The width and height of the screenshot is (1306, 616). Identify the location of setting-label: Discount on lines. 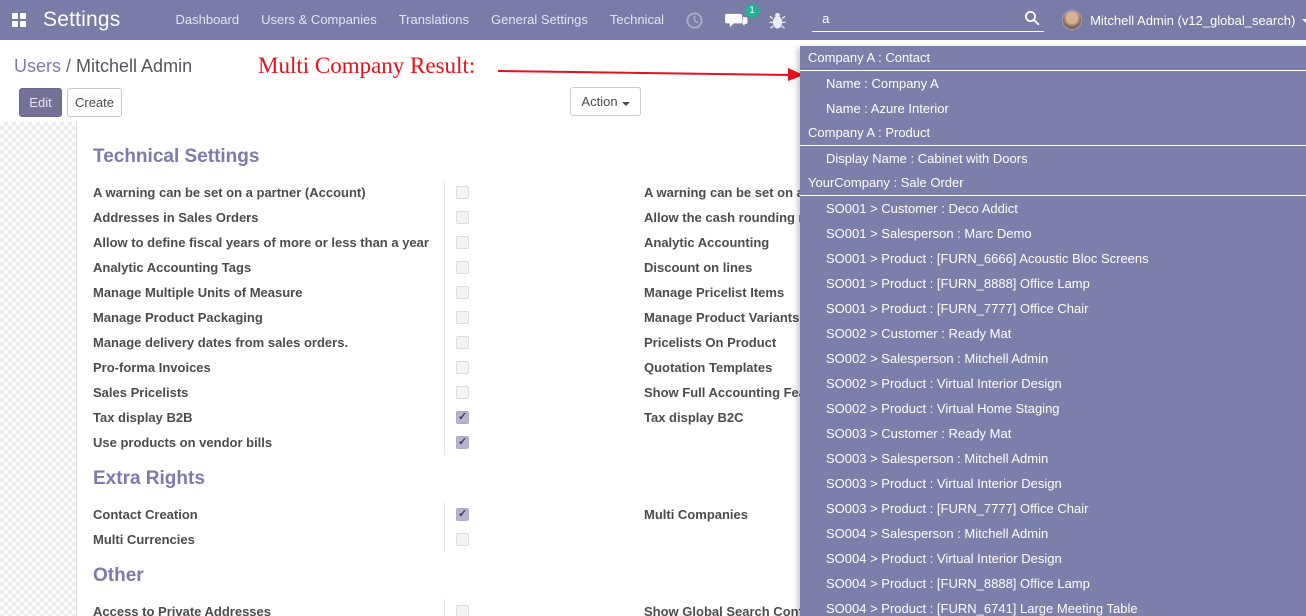
(698, 267).